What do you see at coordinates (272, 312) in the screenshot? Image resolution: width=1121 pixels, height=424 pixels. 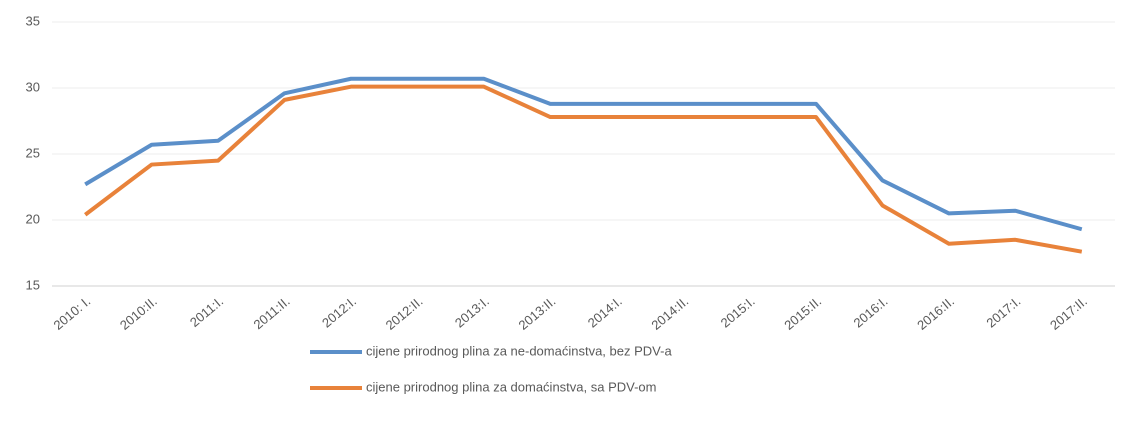 I see `x-tick-label: 2011:II.` at bounding box center [272, 312].